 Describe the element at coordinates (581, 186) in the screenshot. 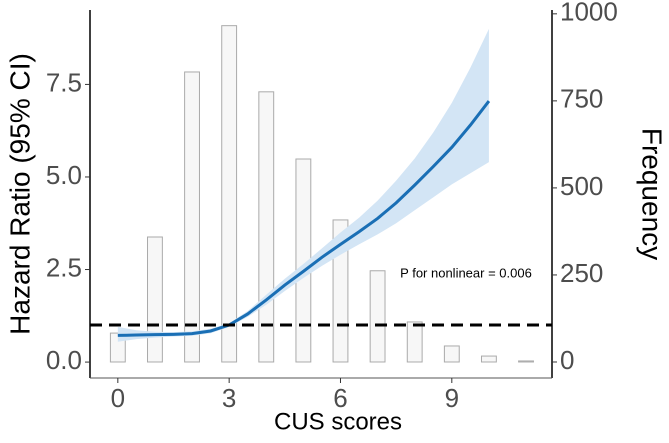

I see `y2-tick-label: 500` at that location.